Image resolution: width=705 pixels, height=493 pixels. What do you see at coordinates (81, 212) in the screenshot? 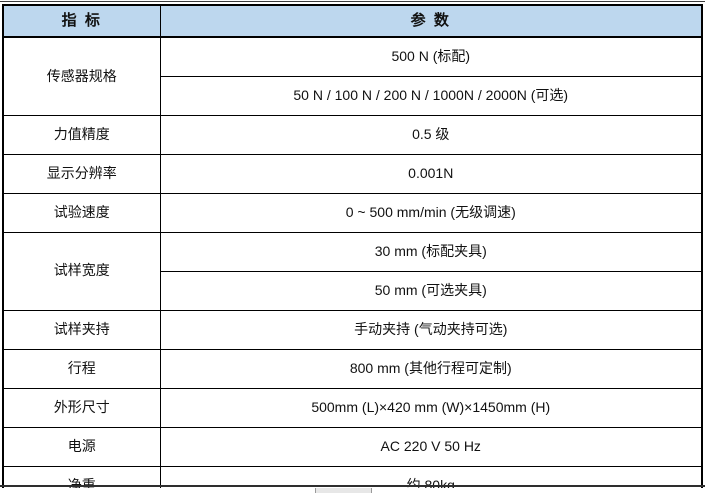
I see `spec-label-test-speed: 试验速度` at bounding box center [81, 212].